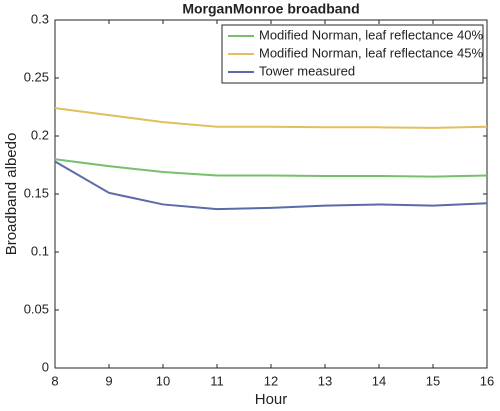 Image resolution: width=500 pixels, height=411 pixels. Describe the element at coordinates (371, 52) in the screenshot. I see `legend-label: Modified Norman, leaf reflectance 45%` at that location.